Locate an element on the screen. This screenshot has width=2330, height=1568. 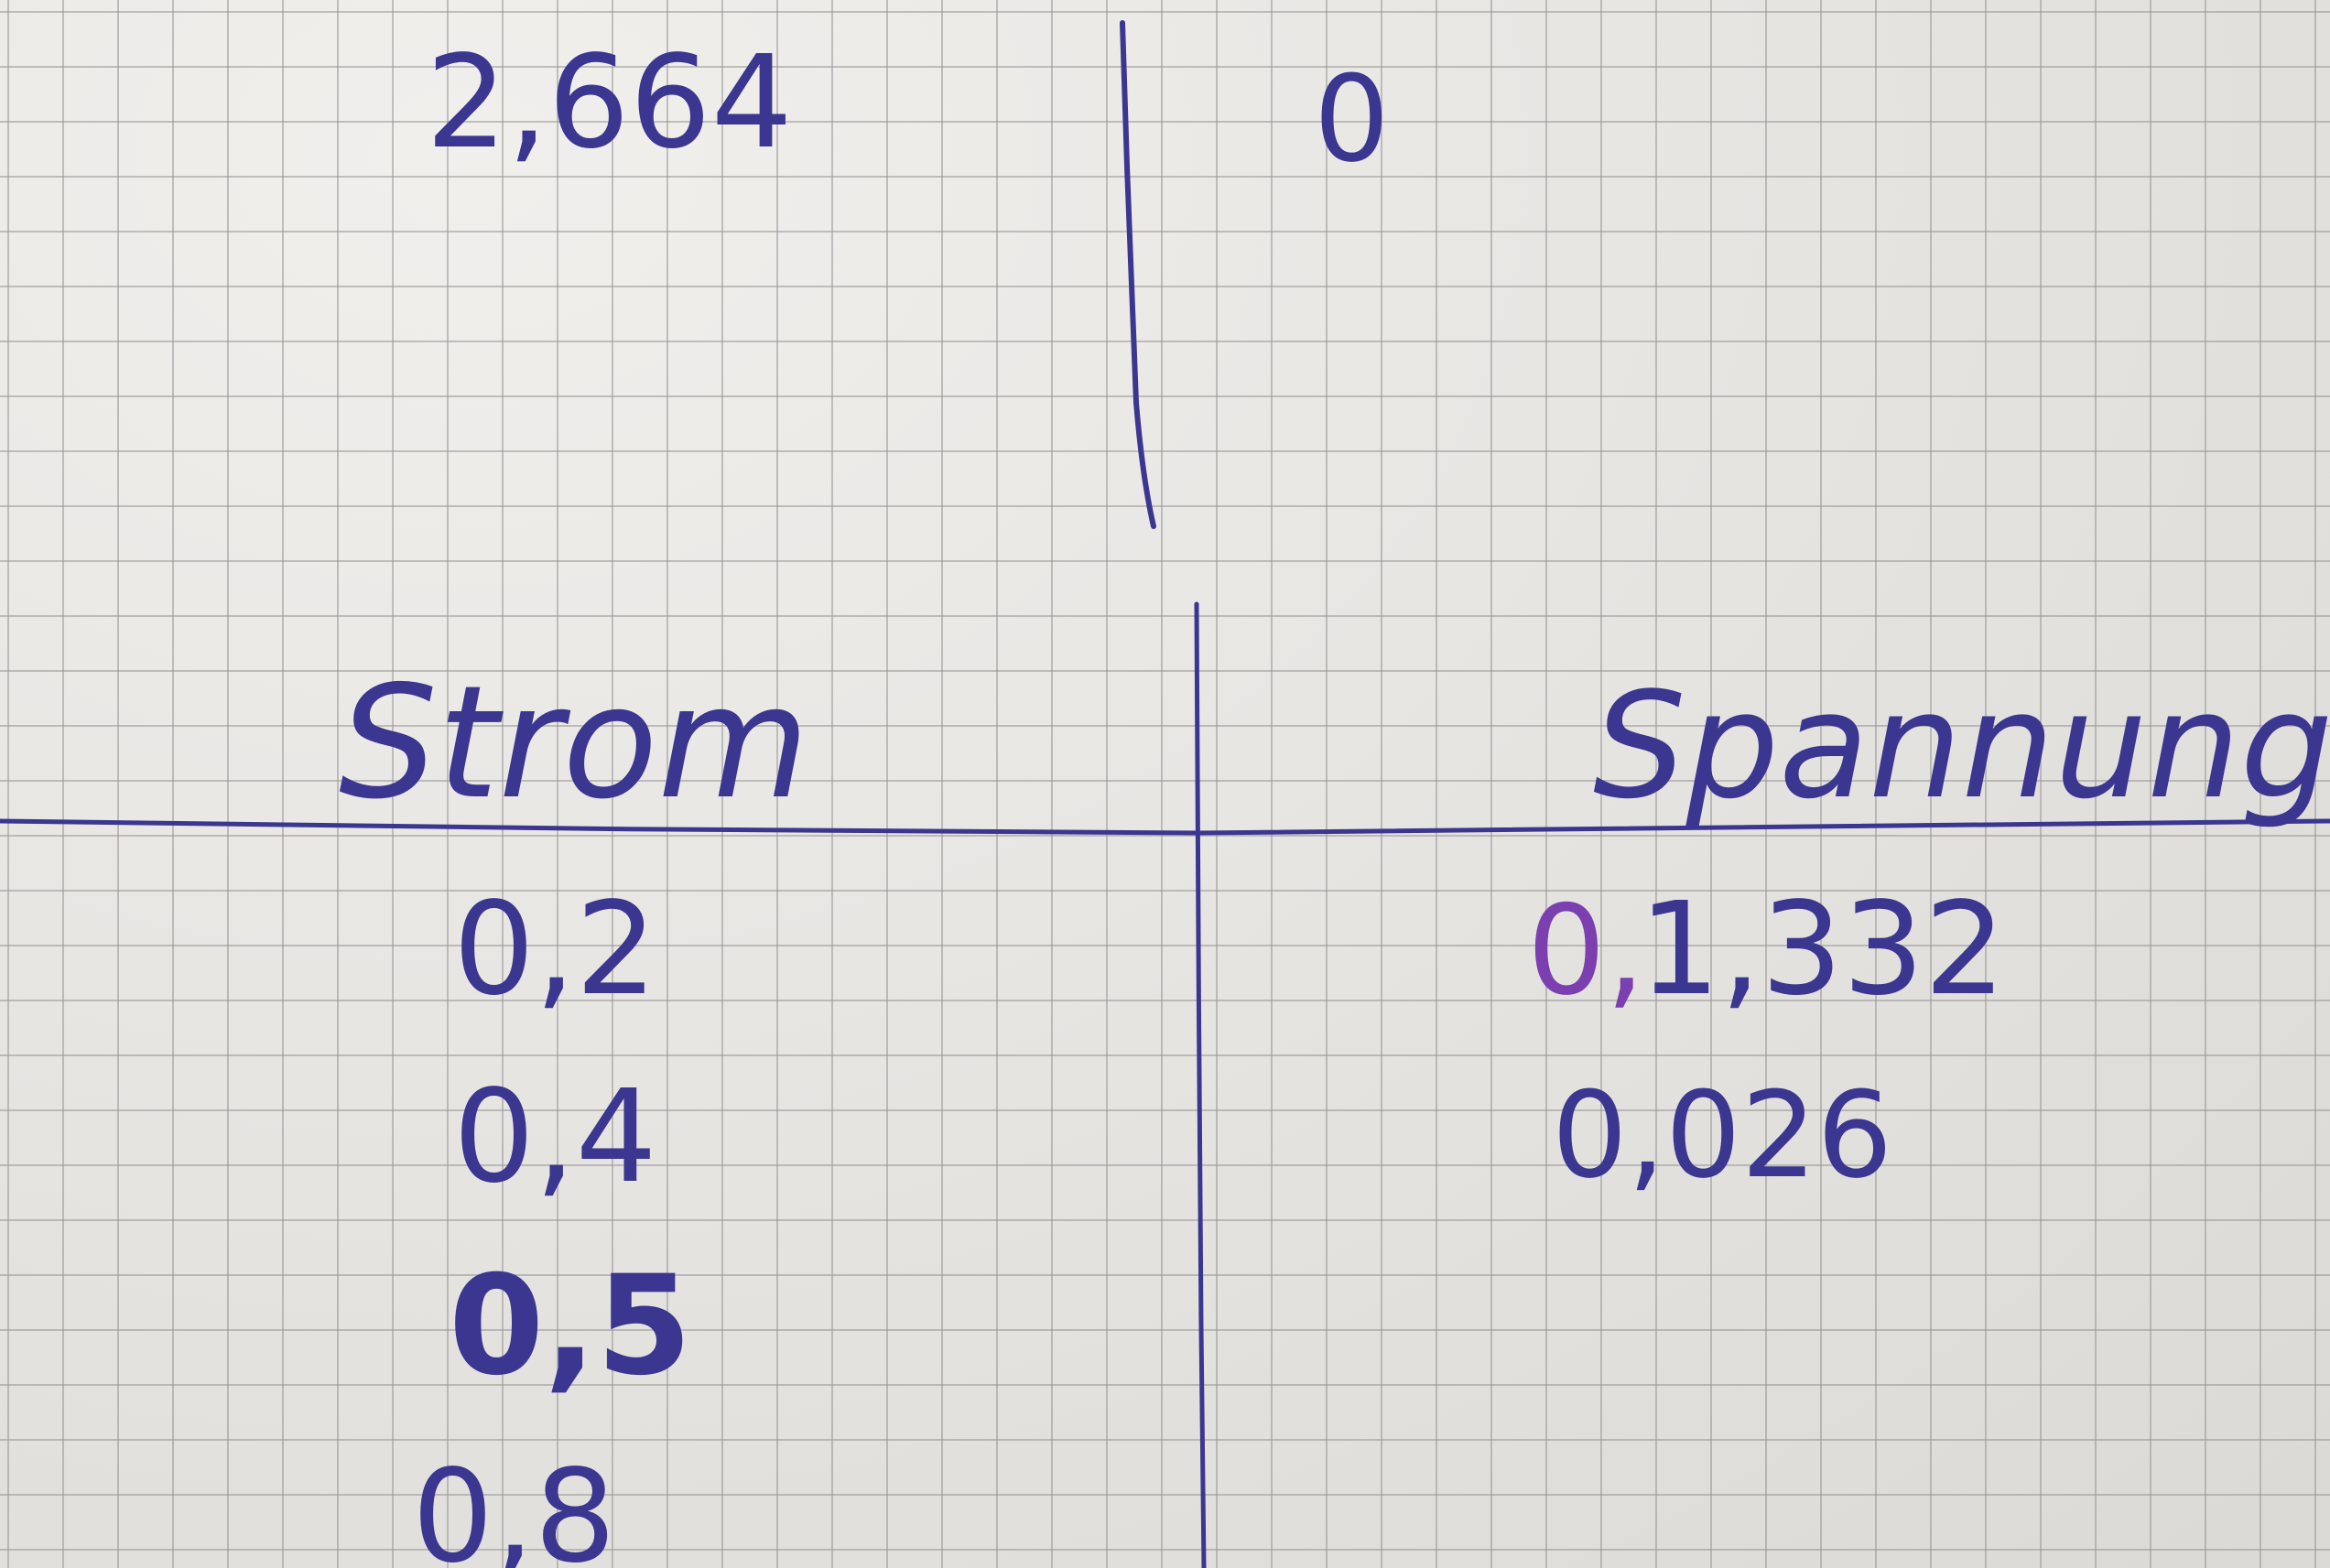
spannung-crossed-prefix: 0, is located at coordinates (1586, 951).